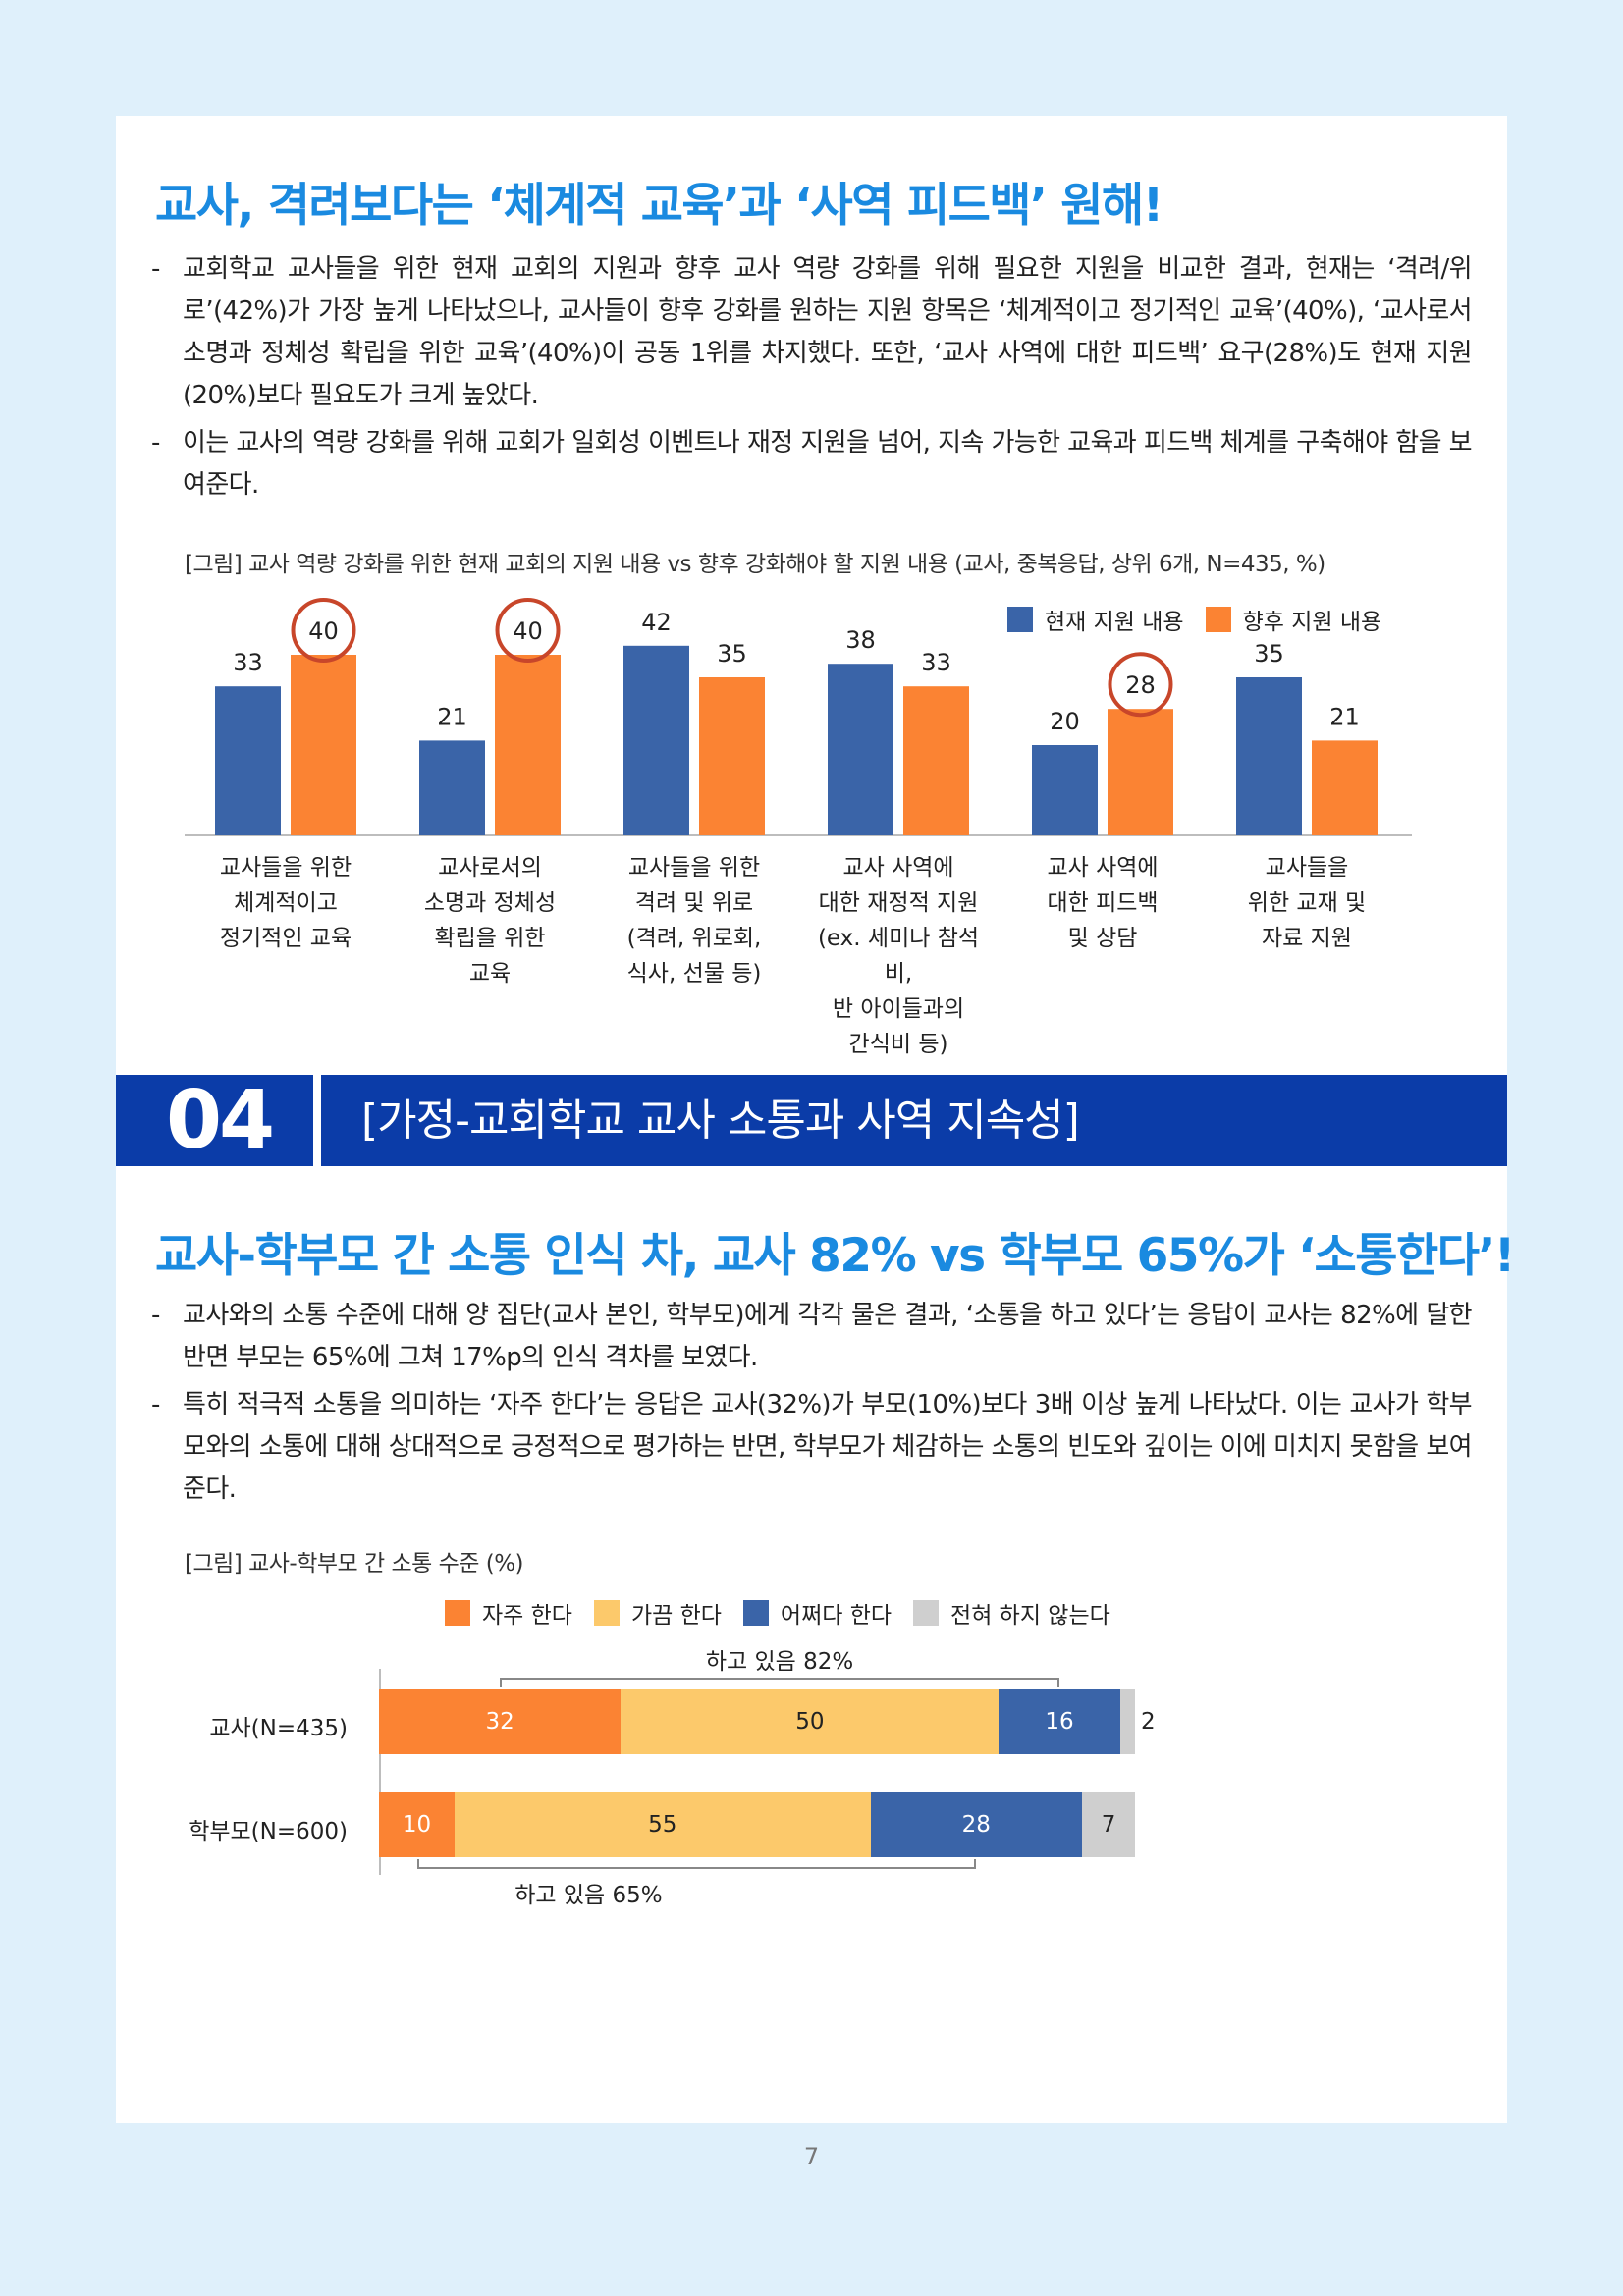 The width and height of the screenshot is (1623, 2296). Describe the element at coordinates (317, 1120) in the screenshot. I see `section-divider` at that location.